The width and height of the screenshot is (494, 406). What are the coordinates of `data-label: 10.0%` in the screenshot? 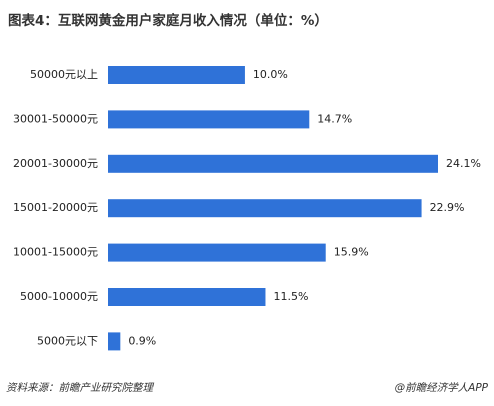 It's located at (270, 74).